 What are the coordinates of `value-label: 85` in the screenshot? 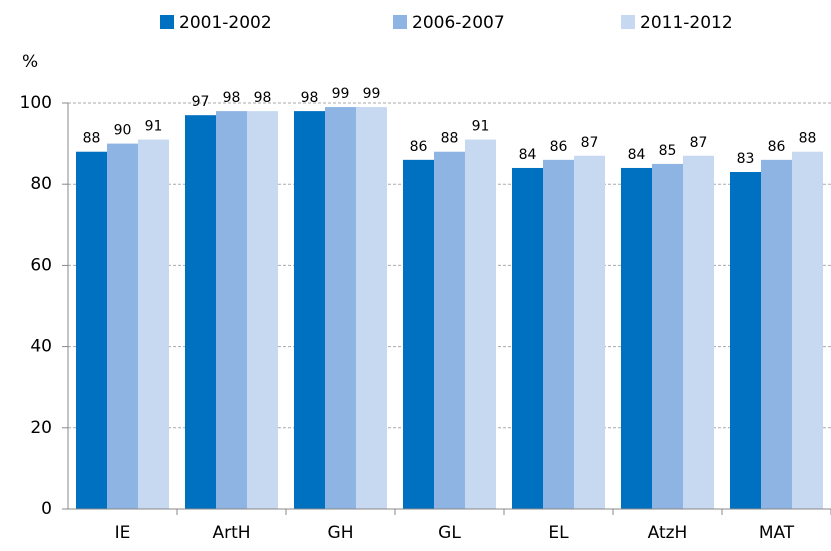 It's located at (668, 151).